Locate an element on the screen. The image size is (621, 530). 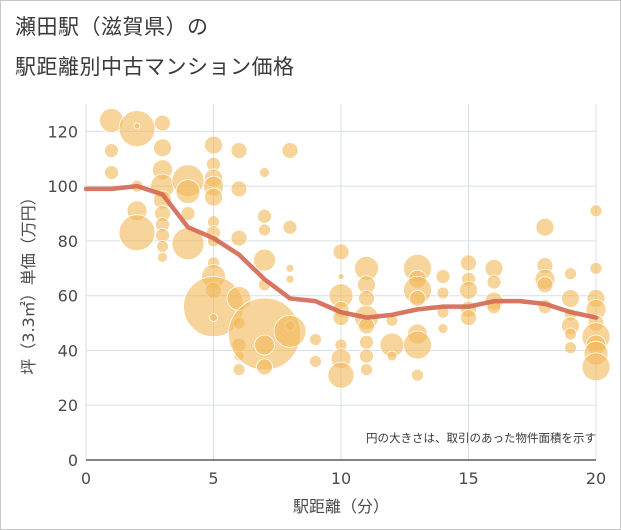
y-axis-label: 坪（3.3㎡）単価（万円） is located at coordinates (28, 281).